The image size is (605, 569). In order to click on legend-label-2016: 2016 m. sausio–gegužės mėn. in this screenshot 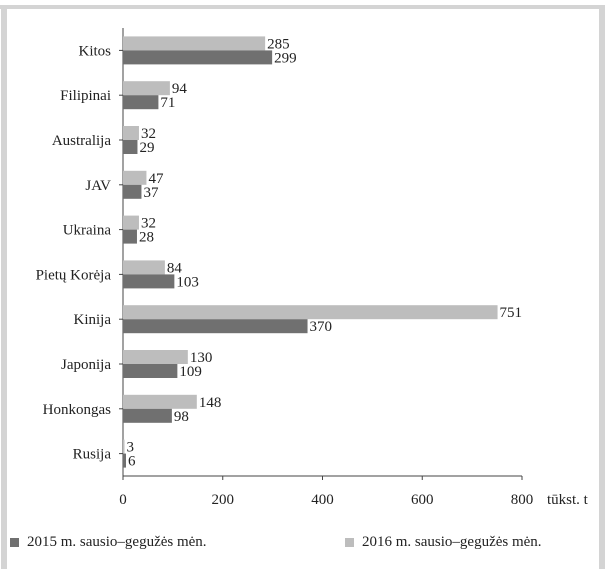, I will do `click(452, 542)`.